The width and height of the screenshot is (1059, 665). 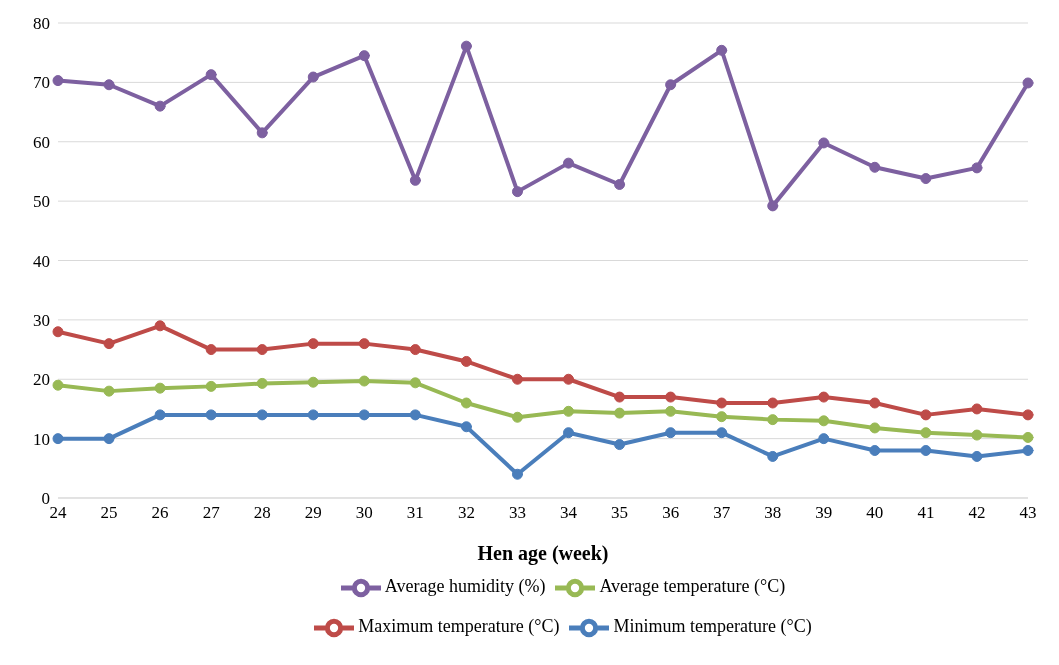 I want to click on x-tick-label: 35, so click(x=620, y=513).